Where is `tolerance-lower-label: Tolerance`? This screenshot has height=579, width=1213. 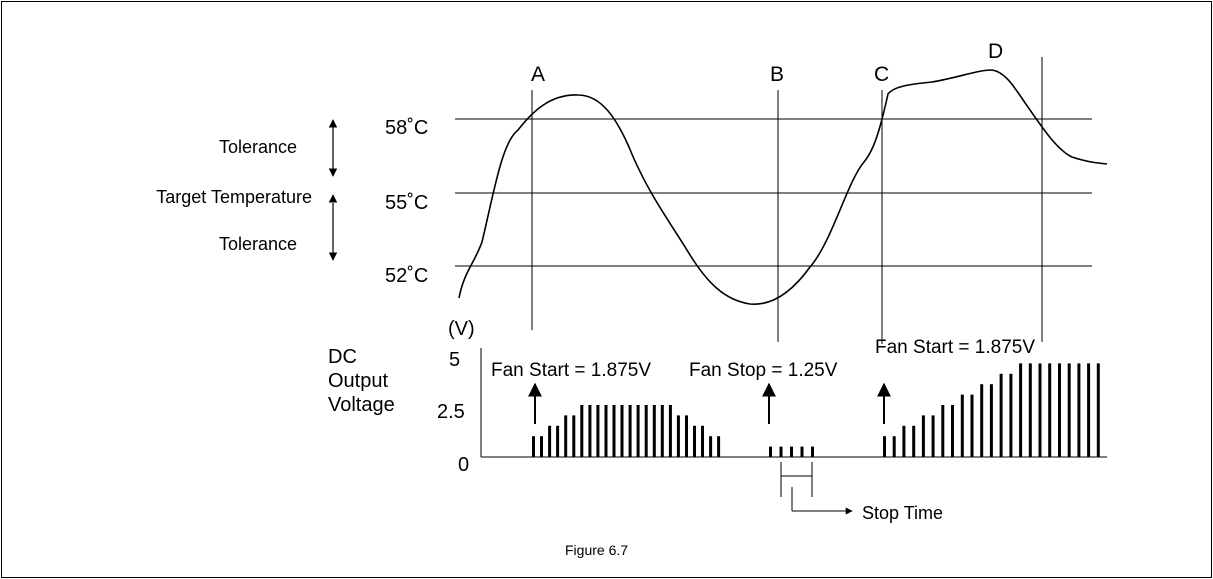 tolerance-lower-label: Tolerance is located at coordinates (258, 244).